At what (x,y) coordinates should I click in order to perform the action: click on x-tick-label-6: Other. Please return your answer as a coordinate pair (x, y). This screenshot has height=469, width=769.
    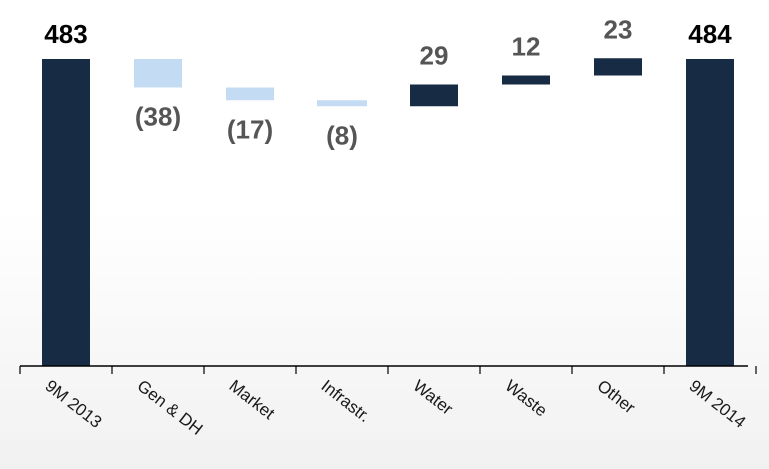
    Looking at the image, I should click on (616, 396).